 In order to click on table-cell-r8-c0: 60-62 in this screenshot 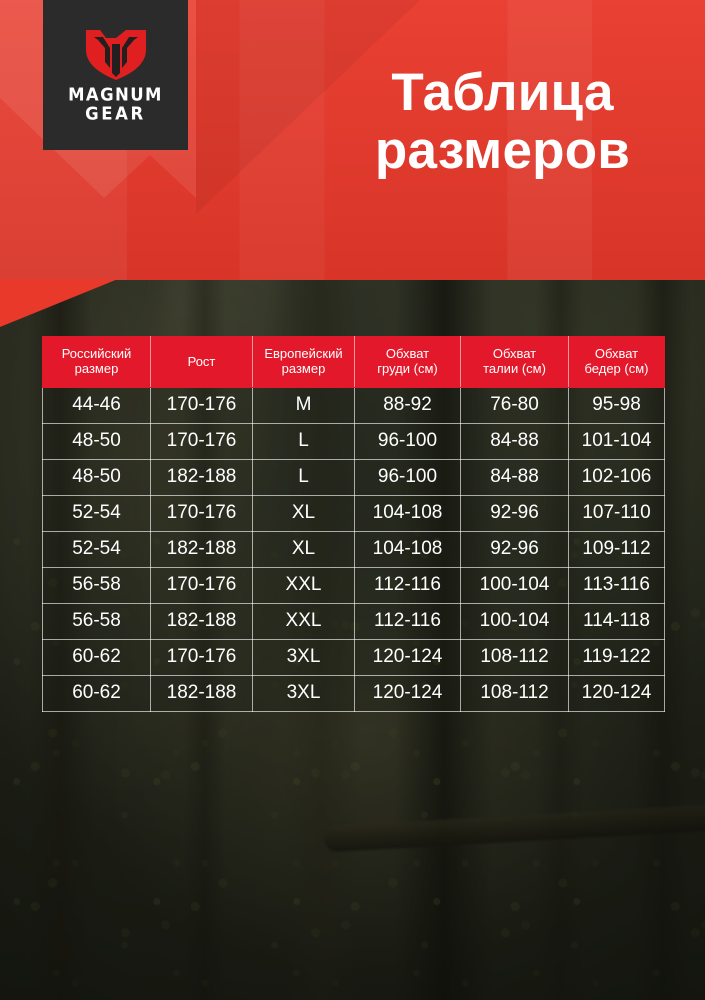, I will do `click(96, 693)`.